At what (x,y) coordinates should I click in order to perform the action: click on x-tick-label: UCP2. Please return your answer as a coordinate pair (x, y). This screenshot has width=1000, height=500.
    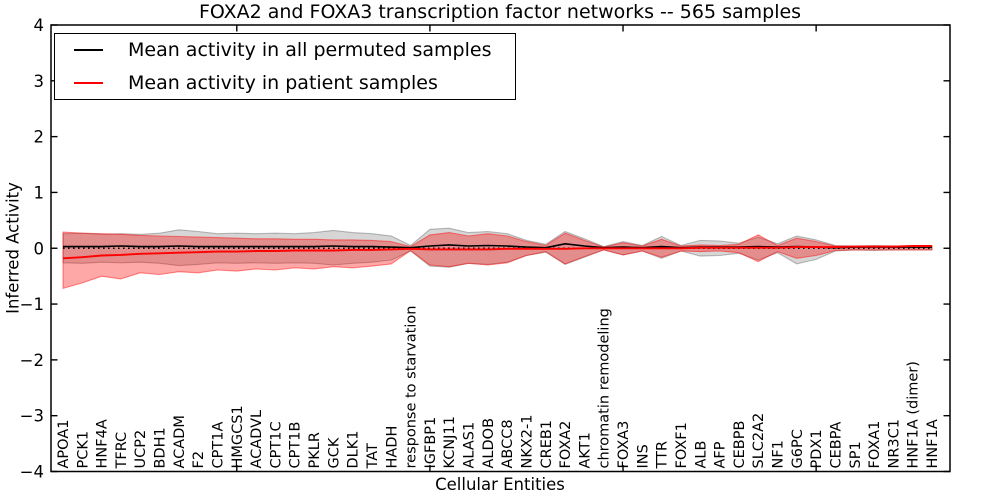
    Looking at the image, I should click on (141, 449).